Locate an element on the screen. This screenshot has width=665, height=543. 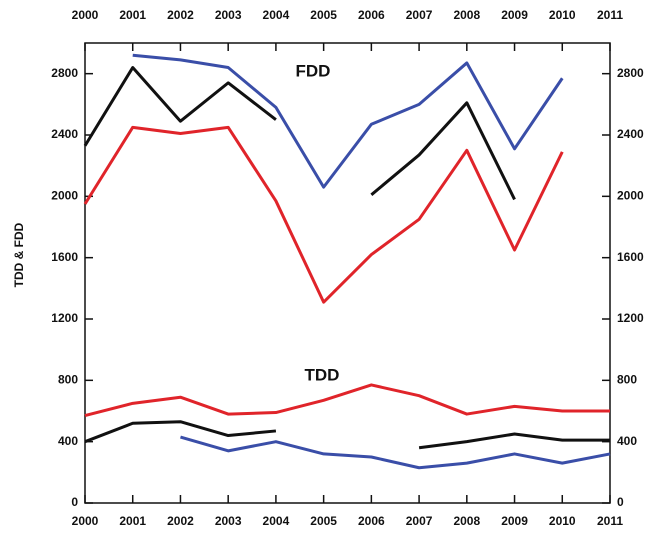
x-top-tick-label: 2000 is located at coordinates (85, 15).